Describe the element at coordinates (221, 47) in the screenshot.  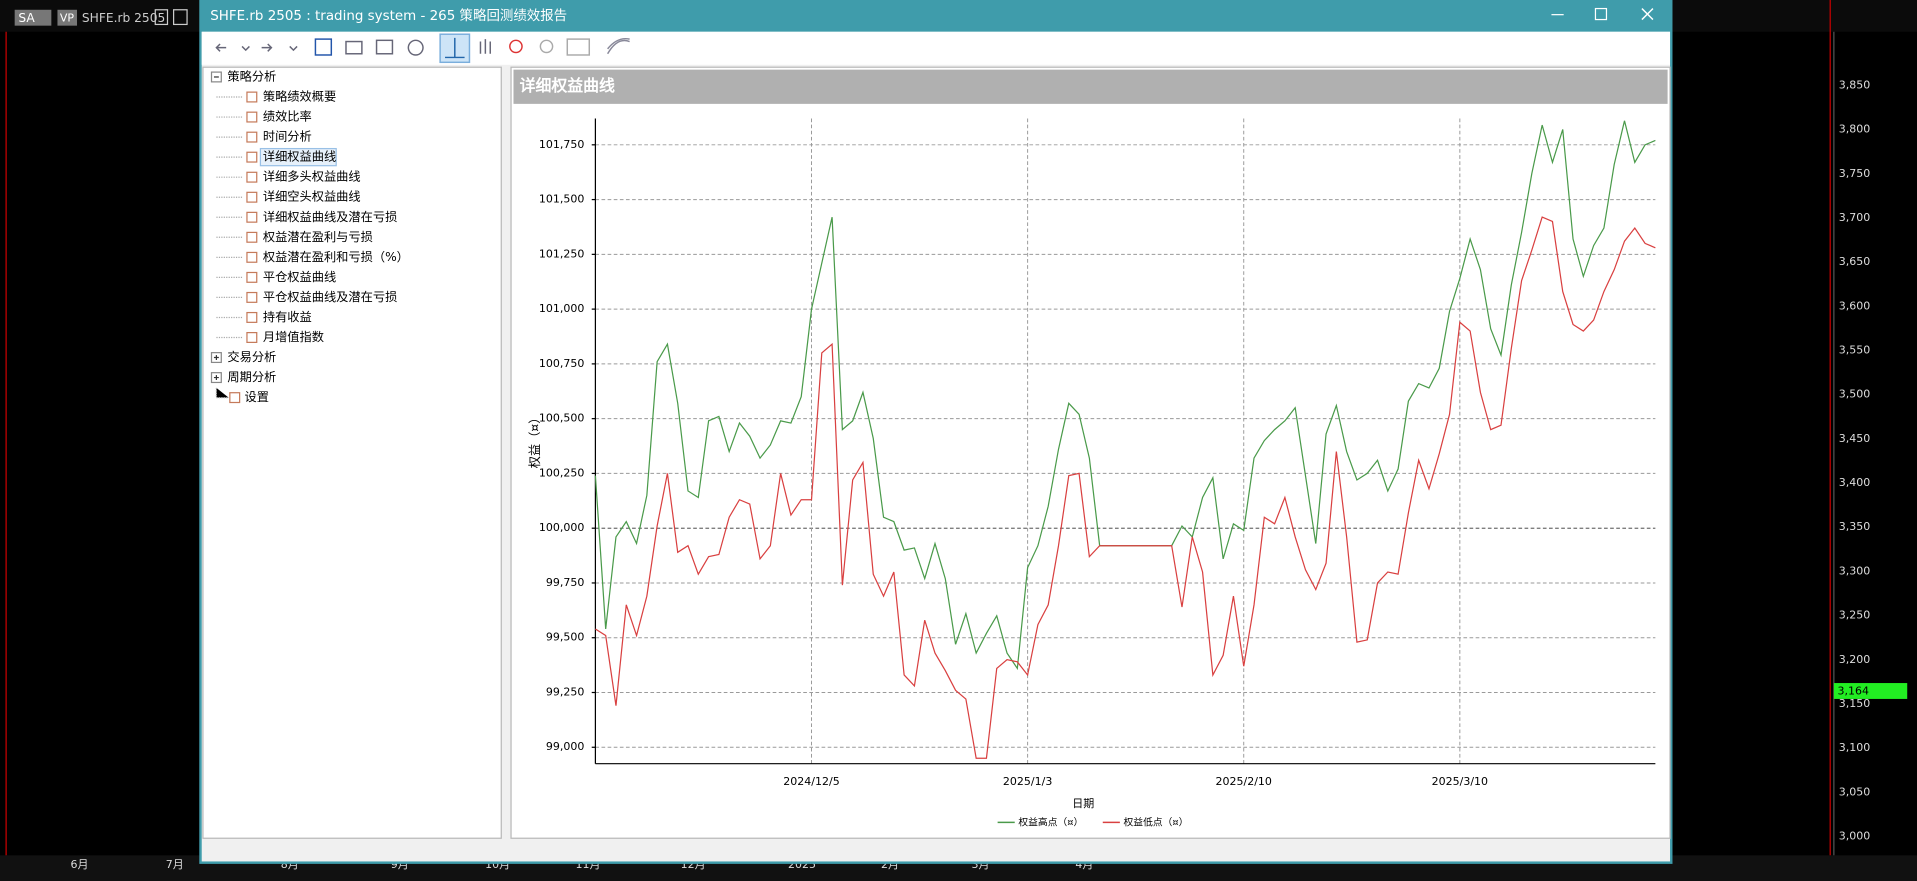
I see `back` at that location.